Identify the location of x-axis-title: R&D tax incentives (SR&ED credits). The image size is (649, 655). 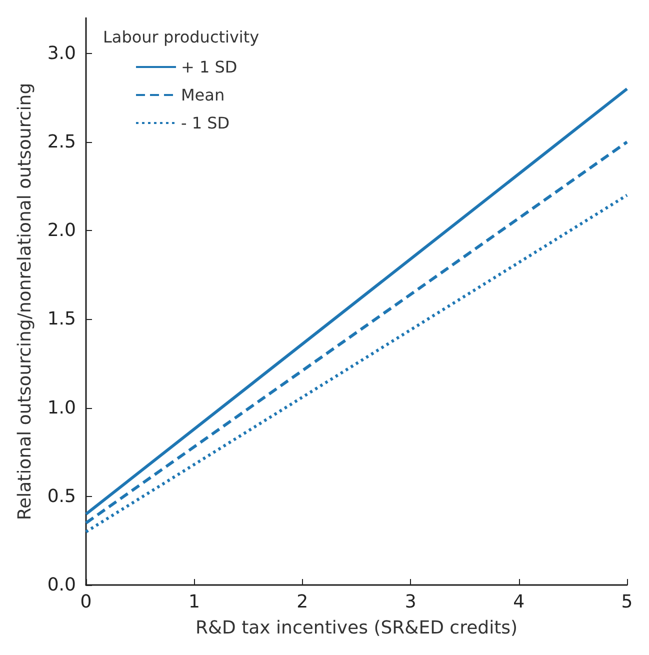
(356, 628).